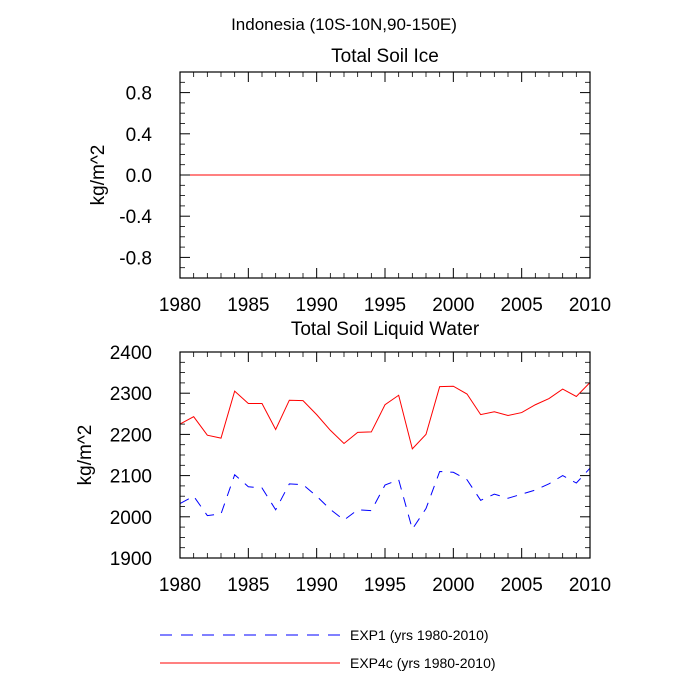  What do you see at coordinates (131, 559) in the screenshot?
I see `y-tick-label: 1900` at bounding box center [131, 559].